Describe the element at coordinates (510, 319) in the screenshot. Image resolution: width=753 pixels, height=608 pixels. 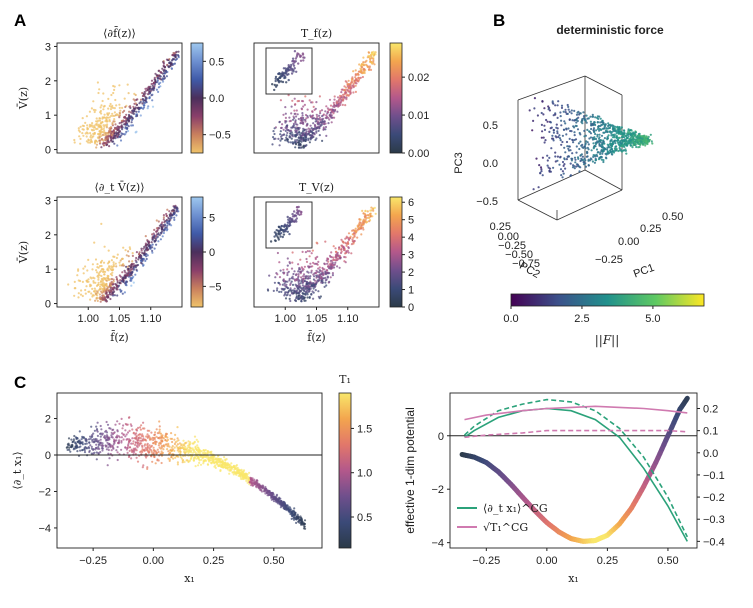
I see `colorbar-tick-label: 0.0` at that location.